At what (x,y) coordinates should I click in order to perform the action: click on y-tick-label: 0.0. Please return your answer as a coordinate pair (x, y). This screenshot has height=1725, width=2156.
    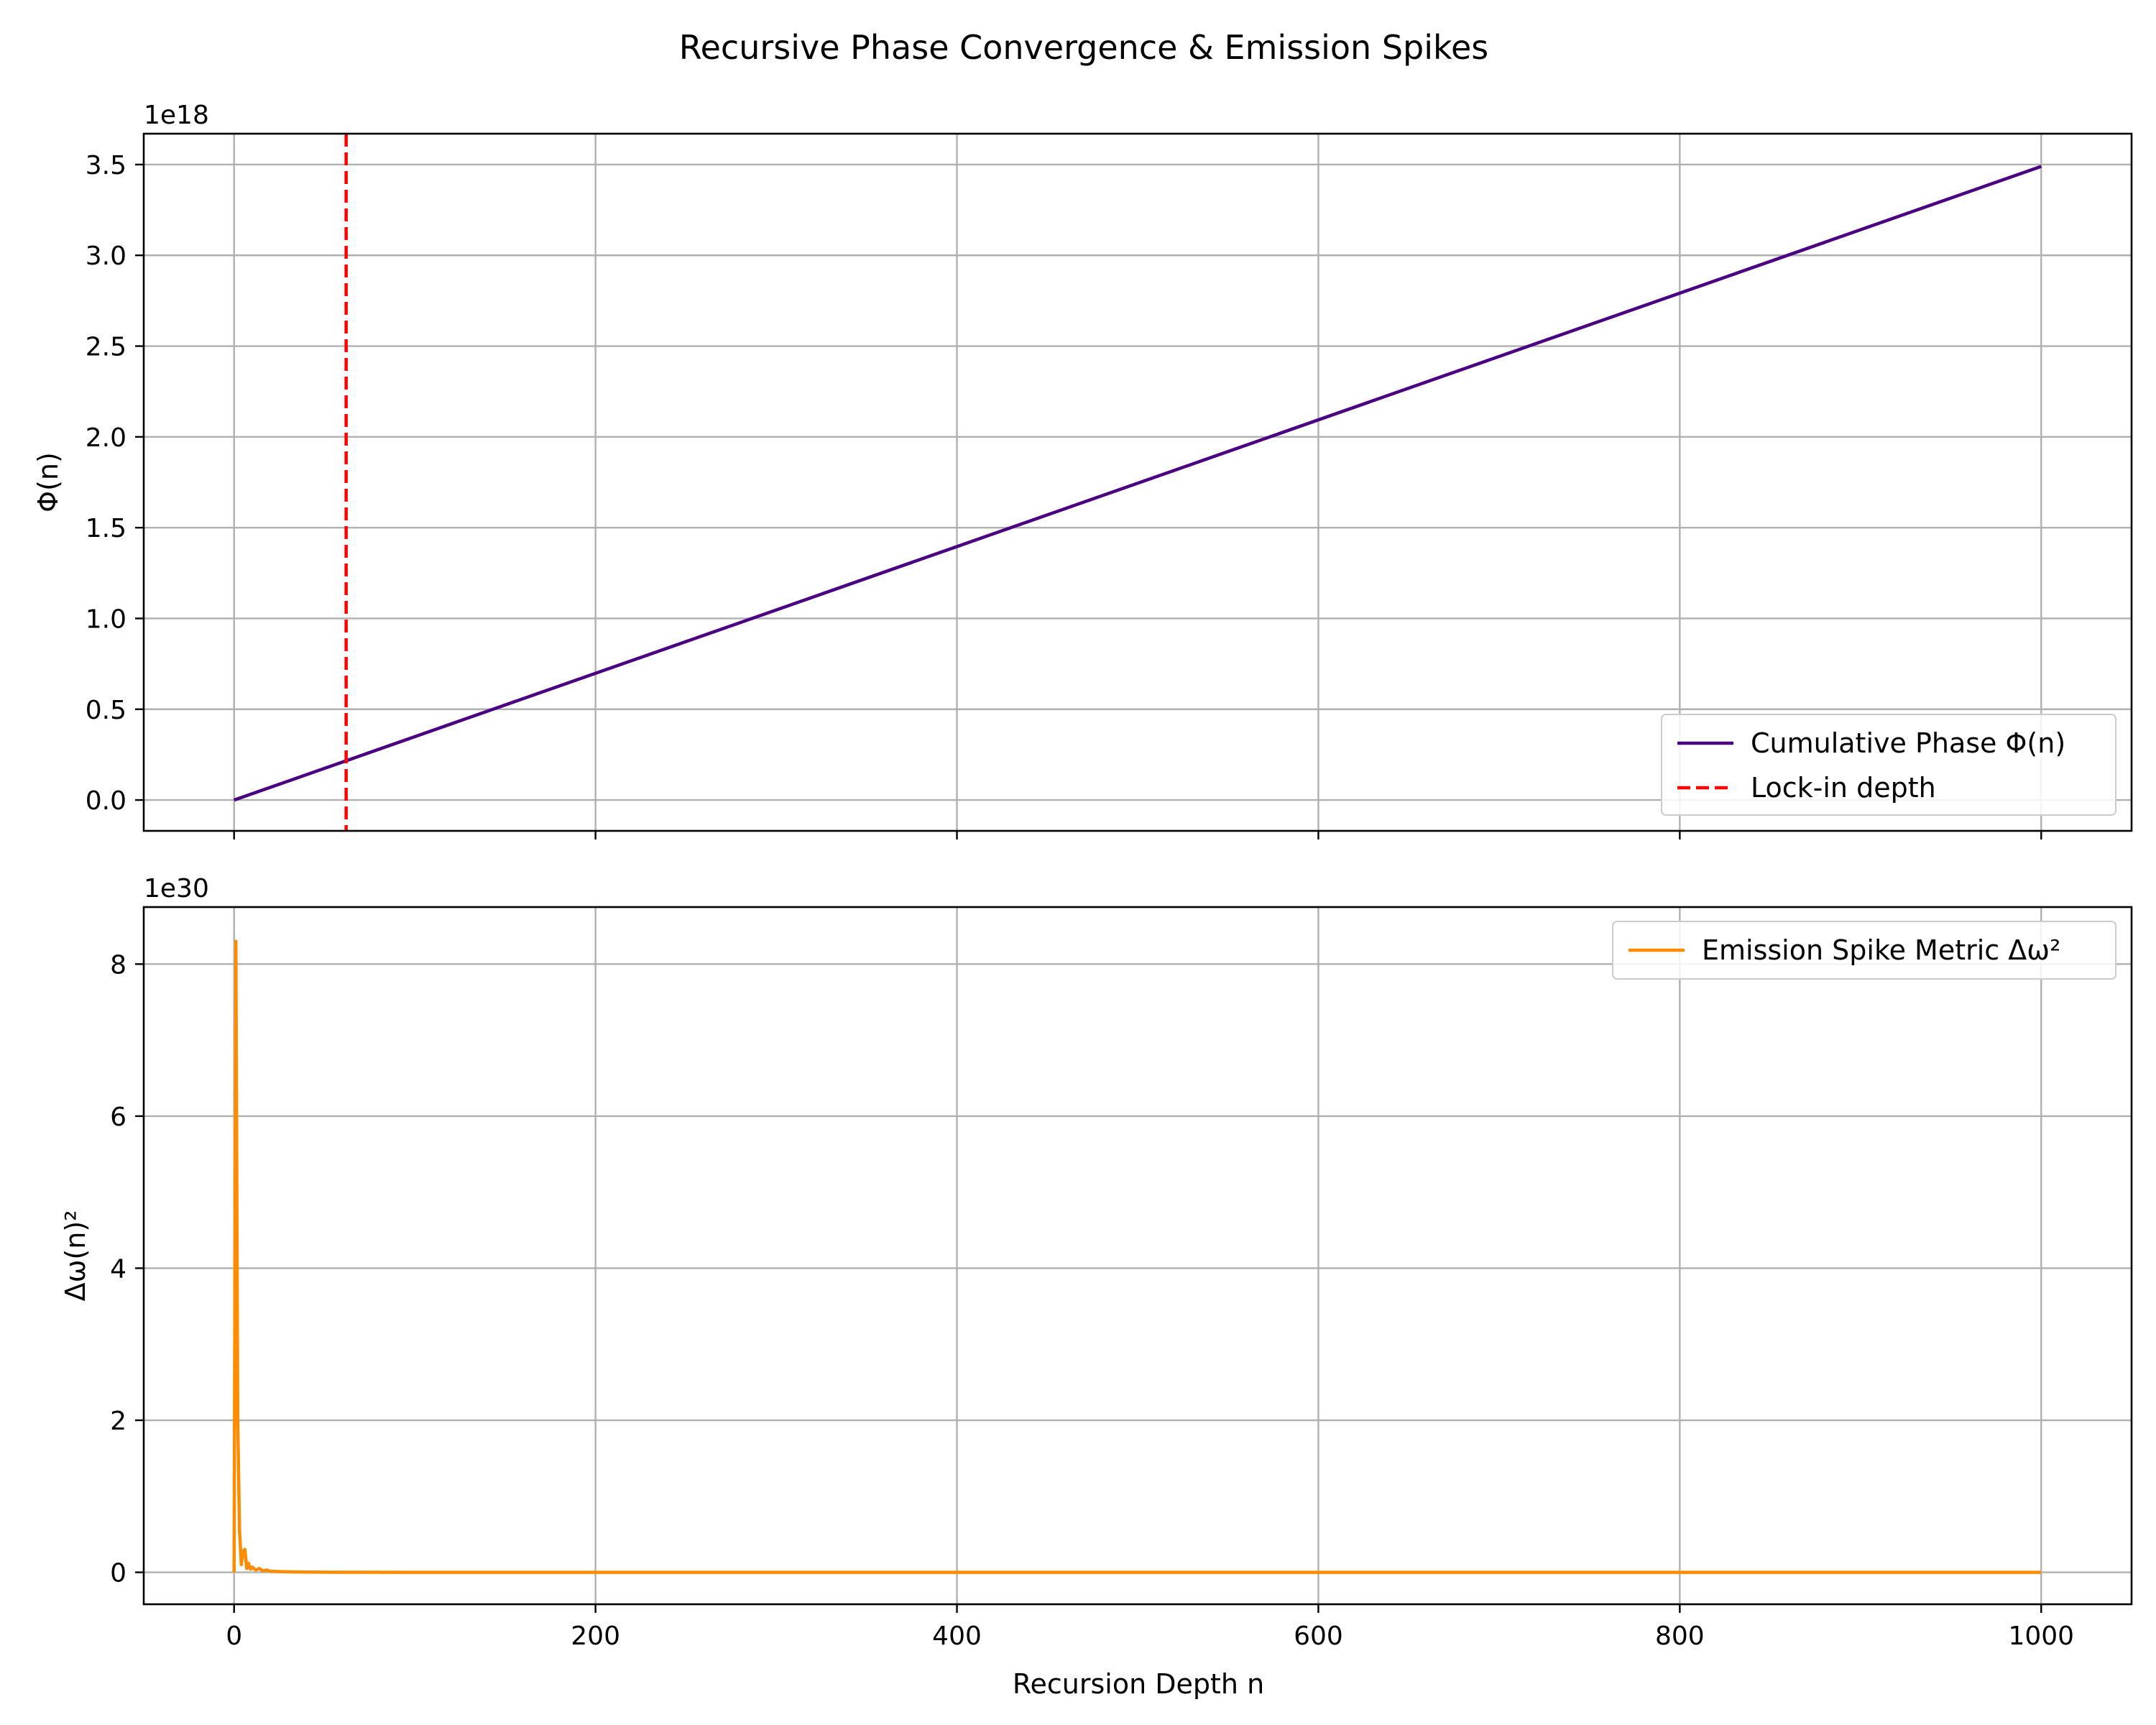
    Looking at the image, I should click on (106, 801).